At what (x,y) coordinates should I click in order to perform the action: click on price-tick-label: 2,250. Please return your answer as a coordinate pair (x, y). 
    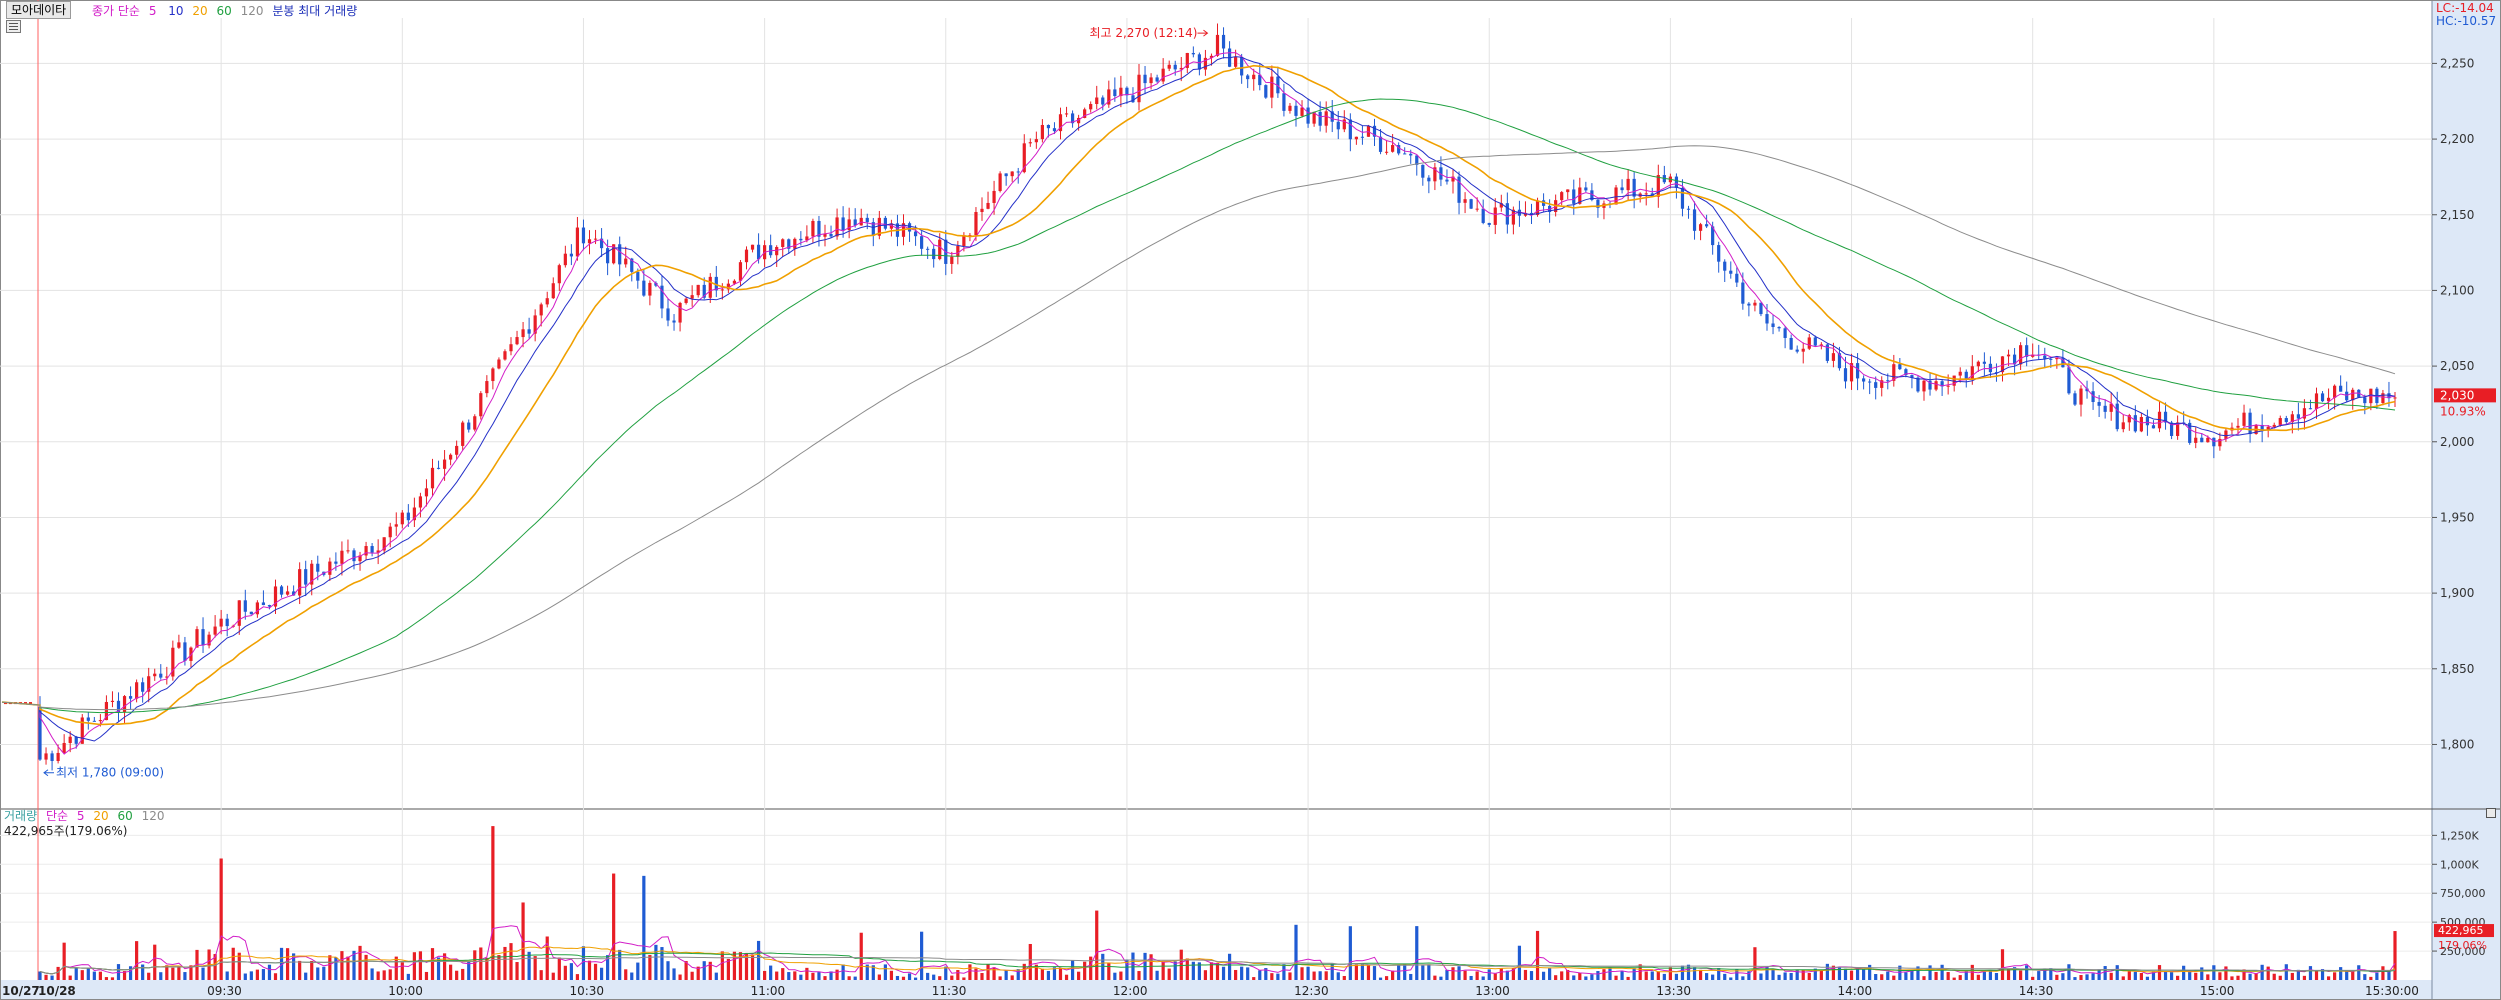
    Looking at the image, I should click on (2457, 63).